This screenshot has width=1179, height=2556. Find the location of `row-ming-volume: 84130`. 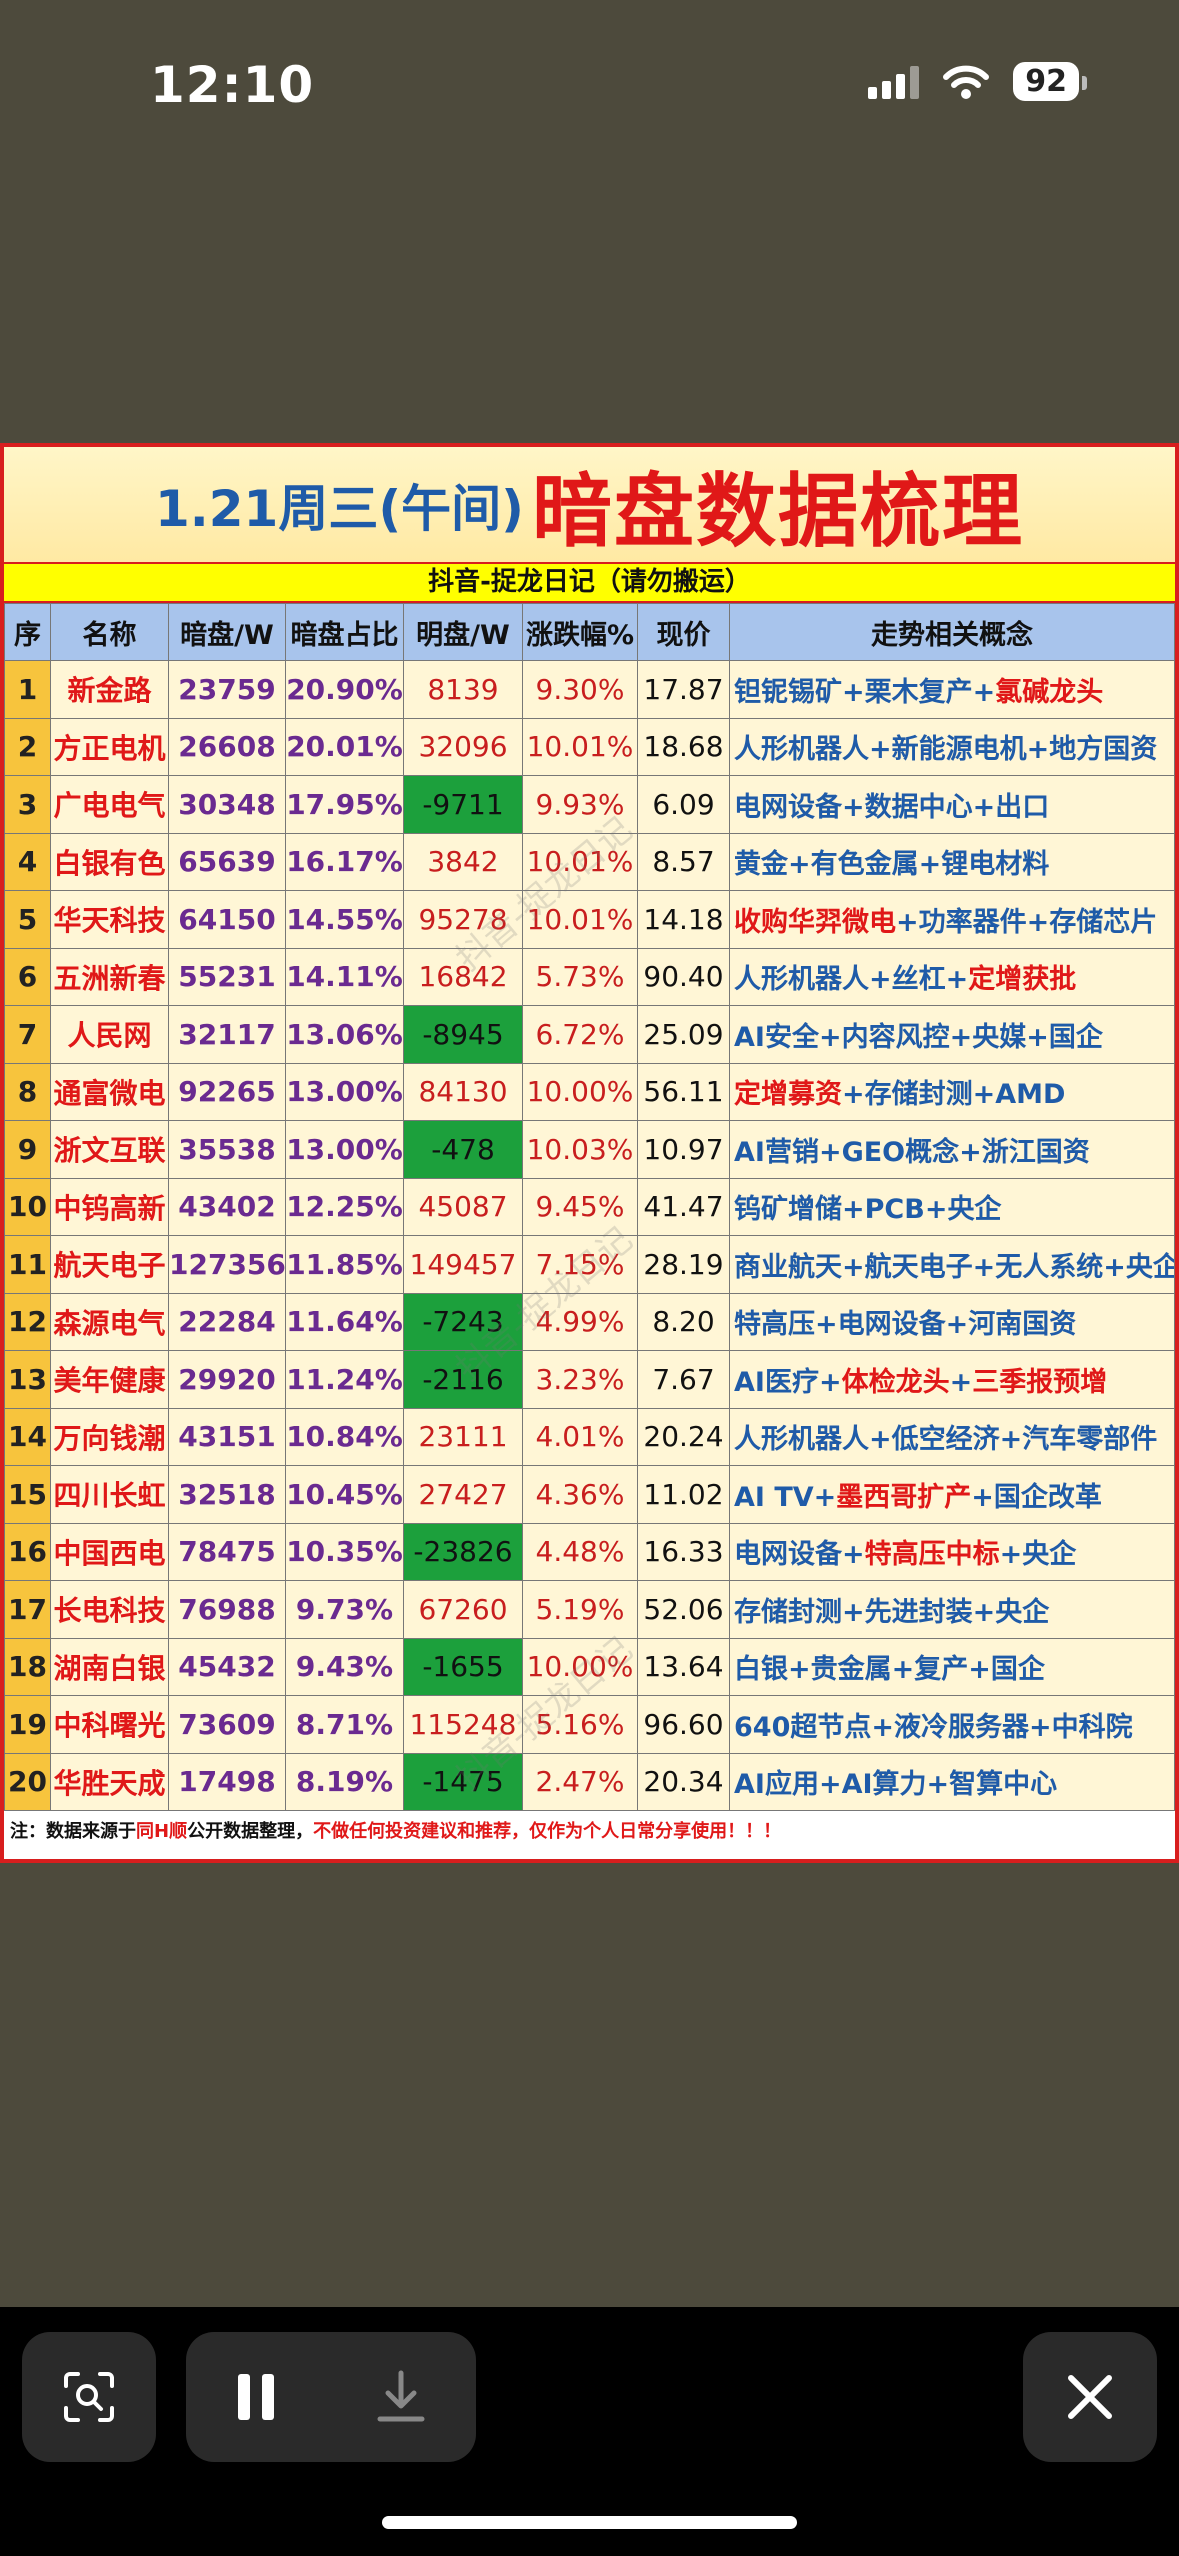

row-ming-volume: 84130 is located at coordinates (463, 1091).